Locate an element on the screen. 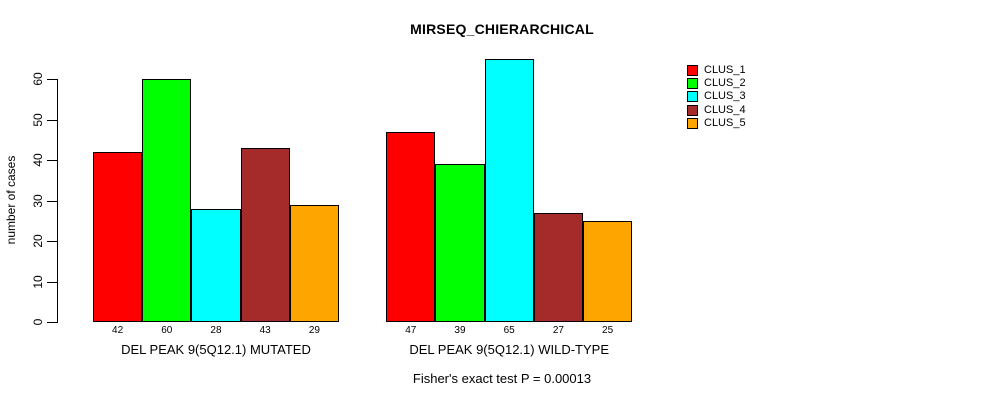 This screenshot has width=990, height=400. legend-item: CLUS_4 is located at coordinates (716, 110).